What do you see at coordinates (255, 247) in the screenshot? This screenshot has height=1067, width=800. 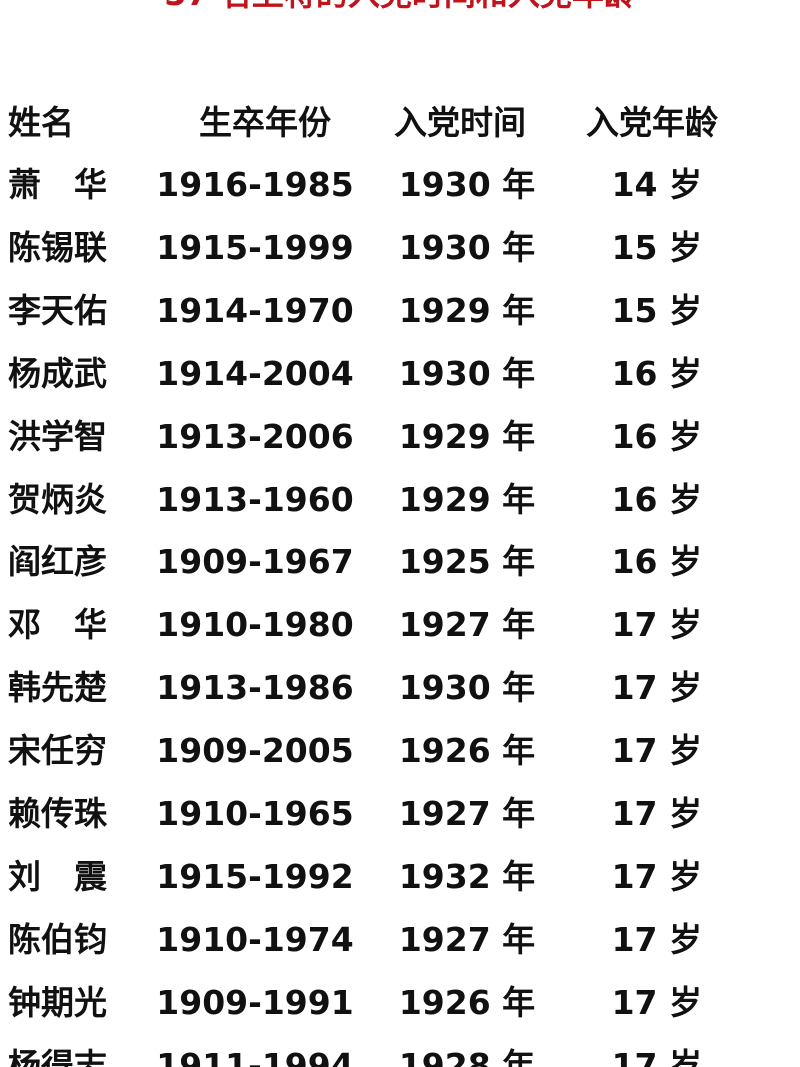 I see `table-cell: 1915-1999` at bounding box center [255, 247].